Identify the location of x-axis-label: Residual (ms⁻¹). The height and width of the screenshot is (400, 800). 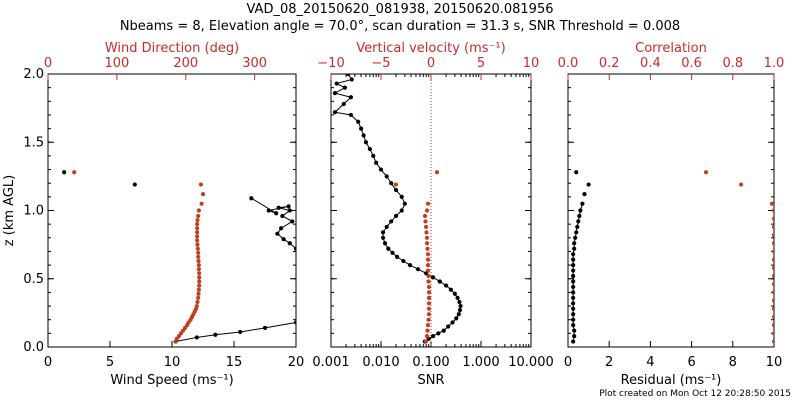
(671, 380).